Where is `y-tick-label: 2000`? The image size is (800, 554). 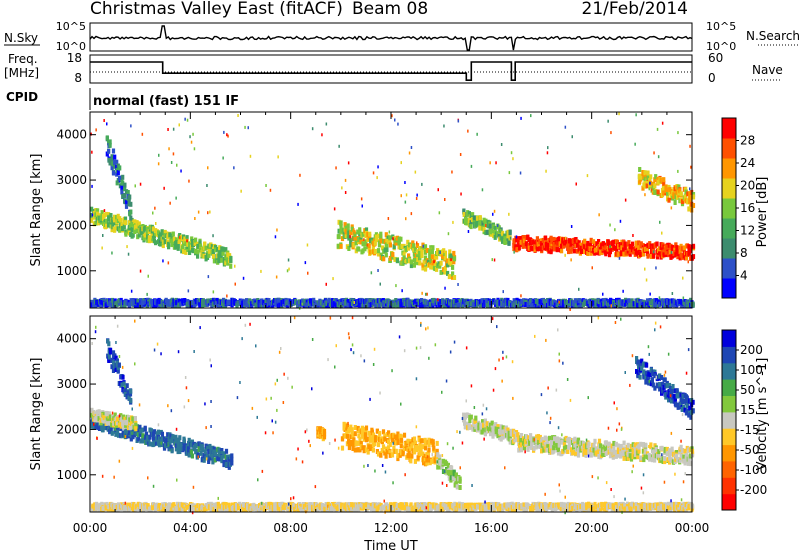 y-tick-label: 2000 is located at coordinates (71, 225).